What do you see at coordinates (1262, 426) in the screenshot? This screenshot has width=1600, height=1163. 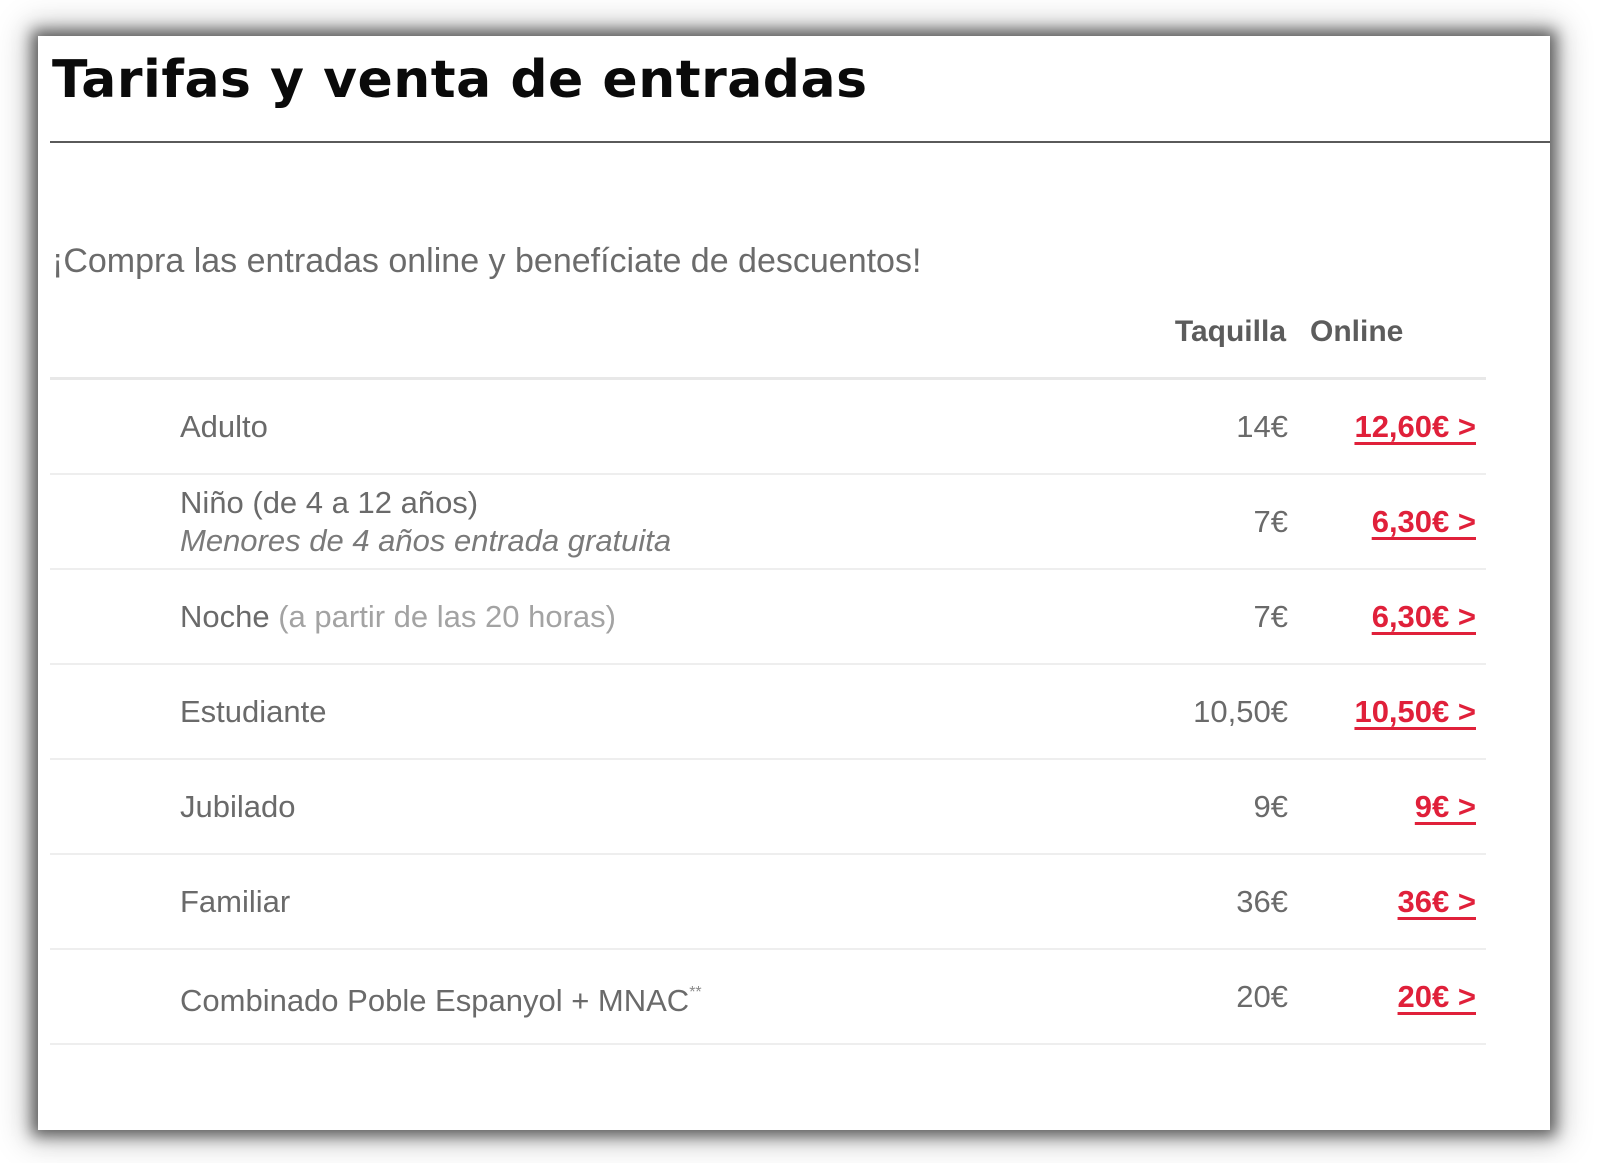 I see `box-office-price: 14€` at bounding box center [1262, 426].